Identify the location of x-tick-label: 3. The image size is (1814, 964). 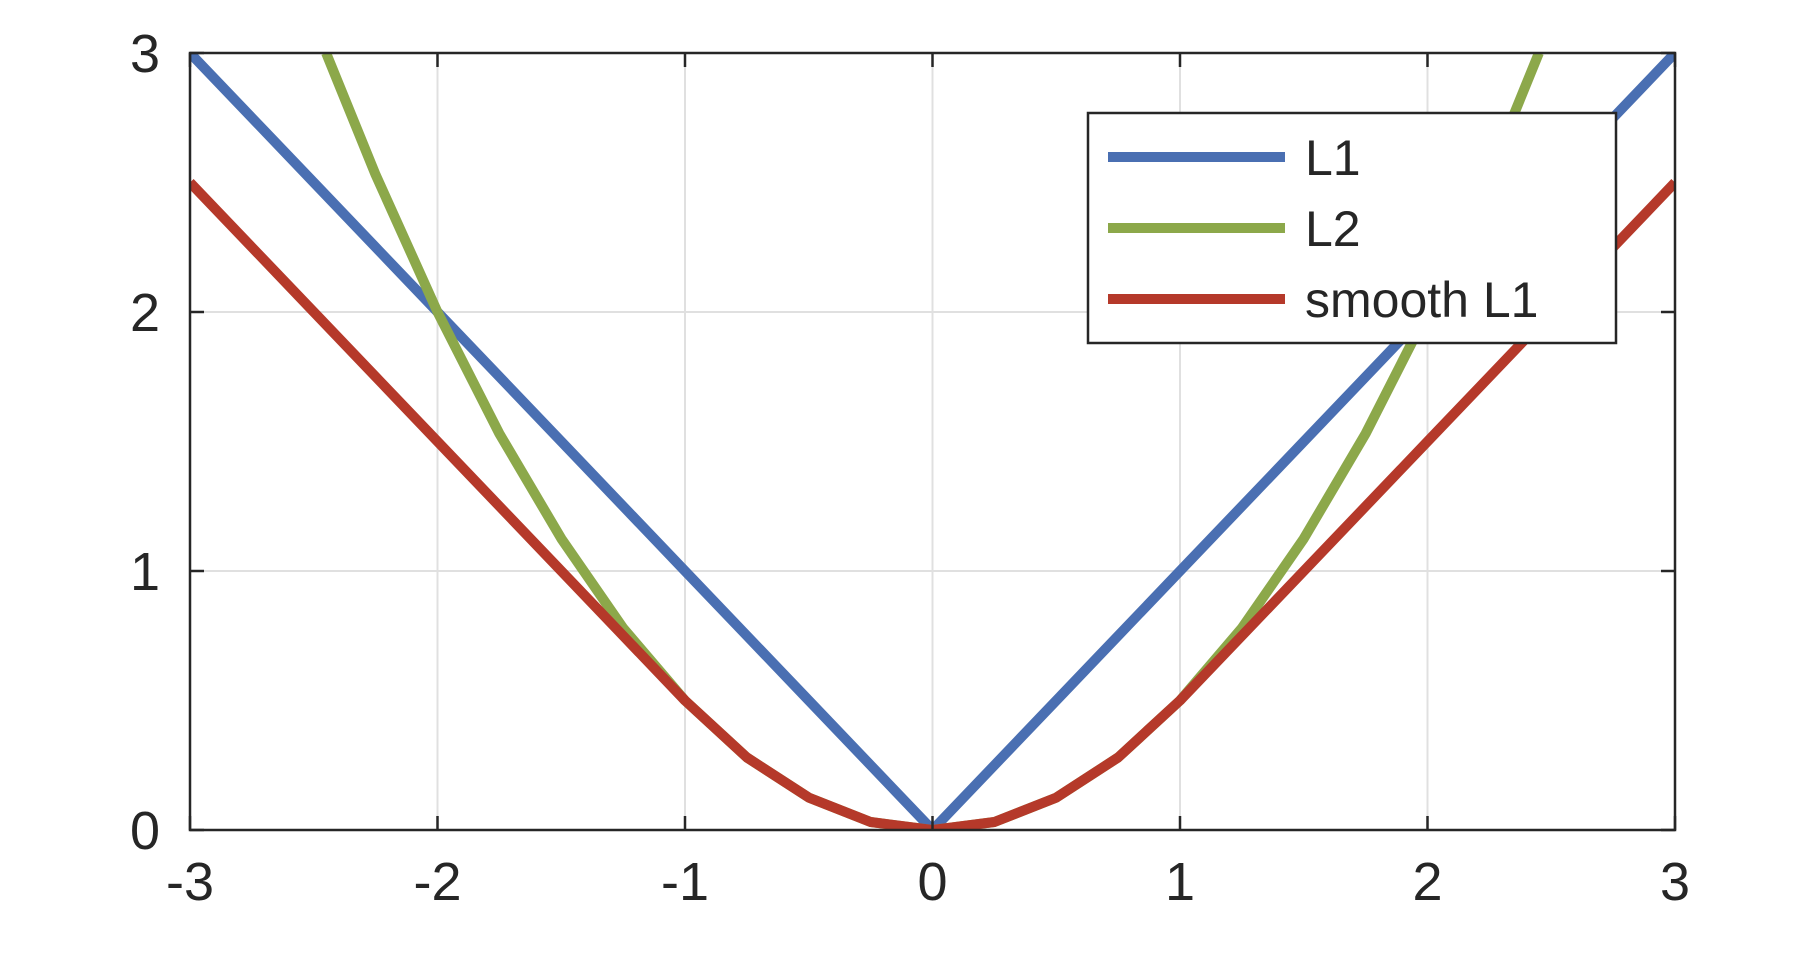
(1675, 882).